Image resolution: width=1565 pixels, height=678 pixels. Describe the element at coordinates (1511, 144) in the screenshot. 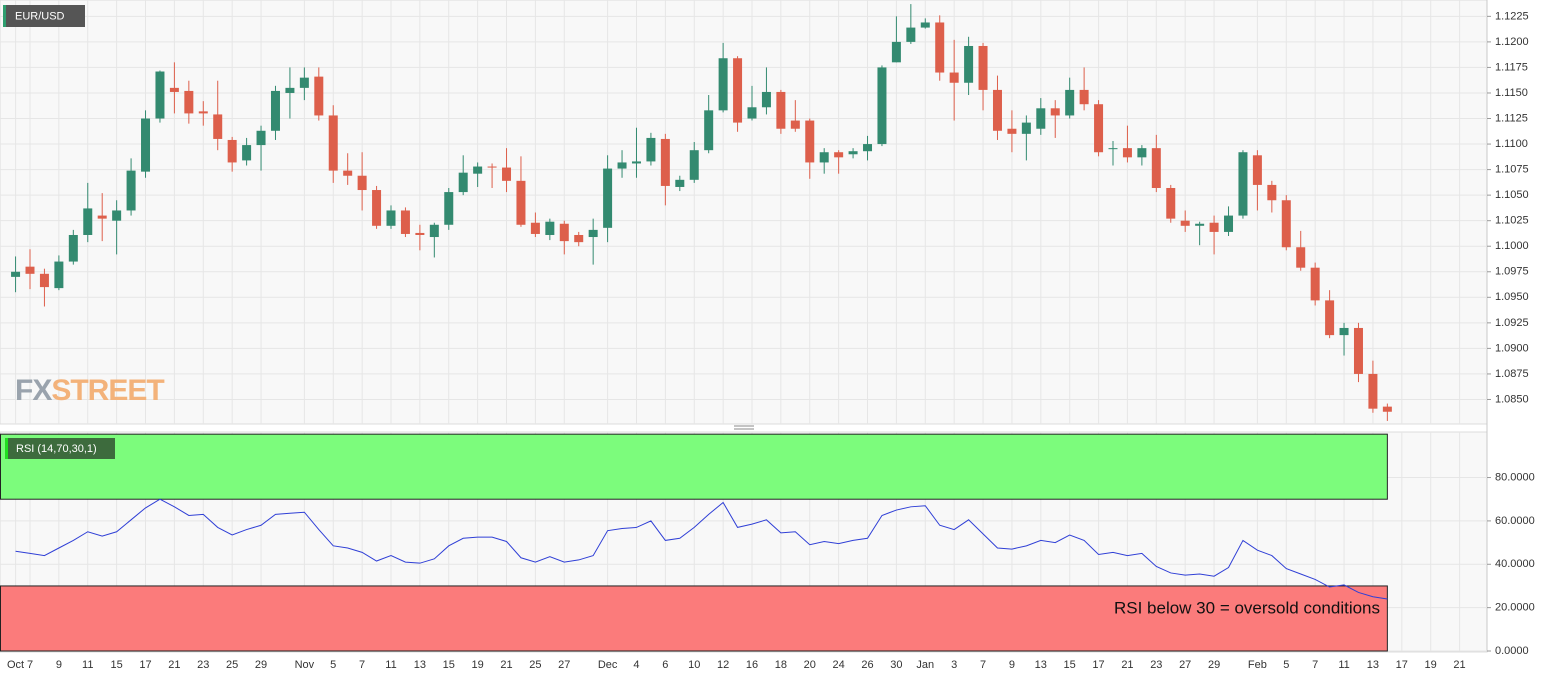

I see `y-tick-label: 1.1100` at that location.